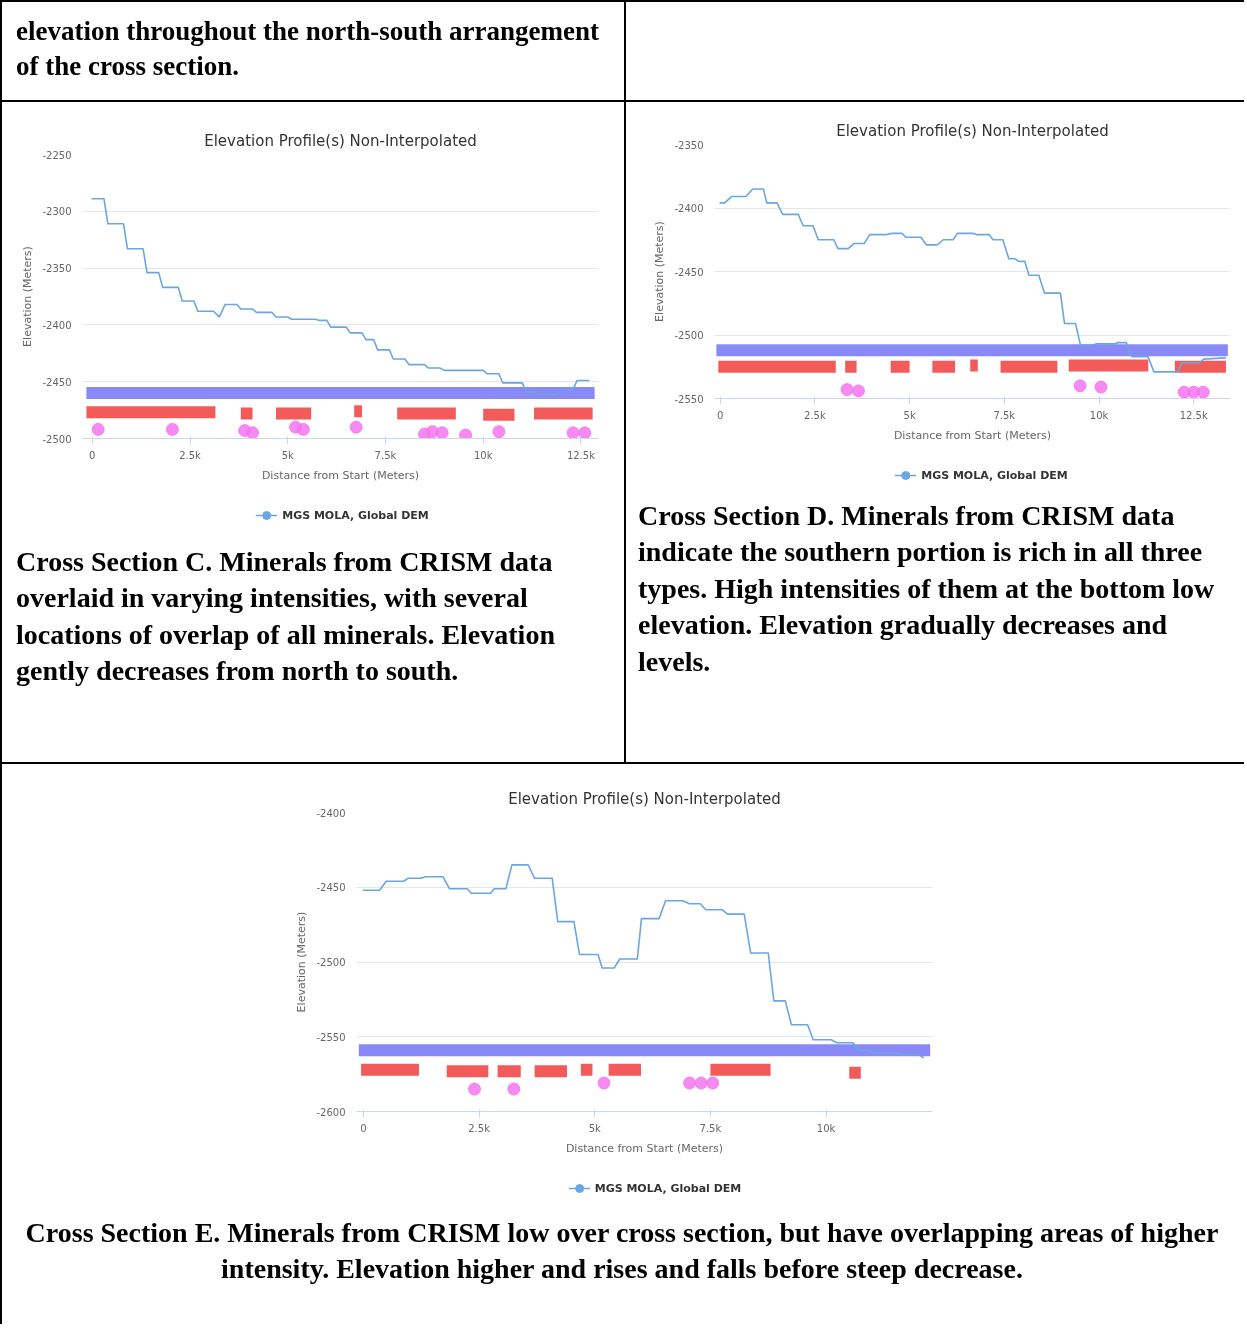 This screenshot has height=1333, width=1247. Describe the element at coordinates (308, 49) in the screenshot. I see `text: elevation throughout the north-south arrangement of the cross section.` at that location.